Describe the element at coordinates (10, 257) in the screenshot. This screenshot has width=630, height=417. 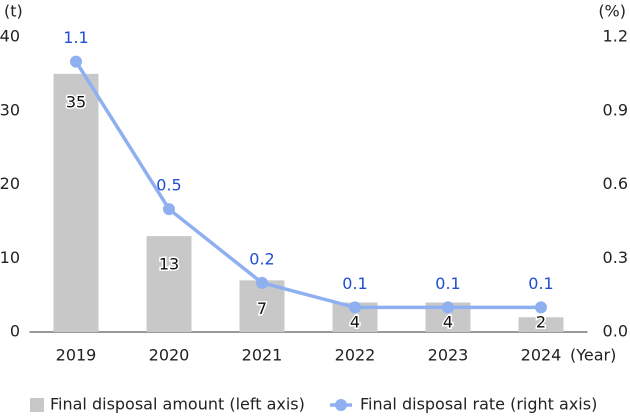
I see `y-tick-label: 10` at that location.